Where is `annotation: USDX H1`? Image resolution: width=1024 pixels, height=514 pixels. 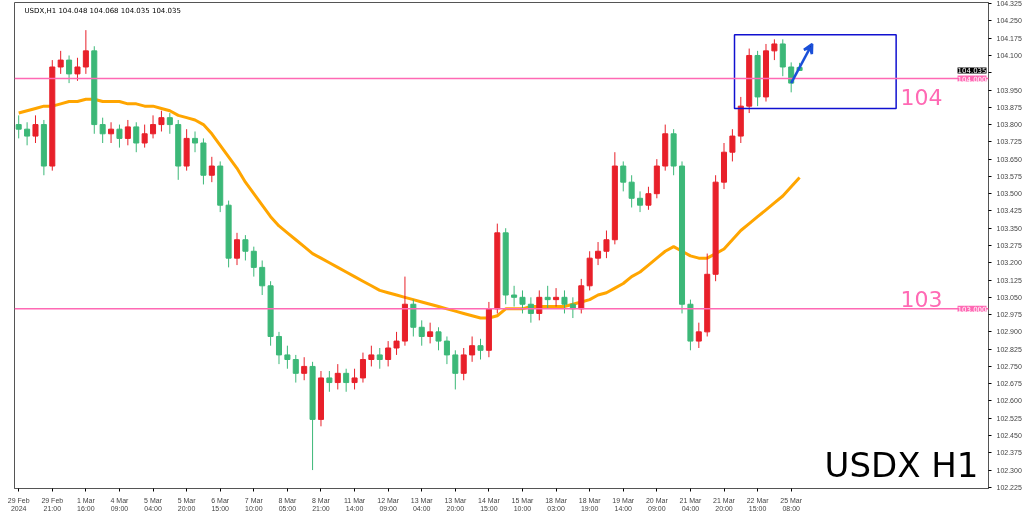
annotation: USDX H1 is located at coordinates (901, 464).